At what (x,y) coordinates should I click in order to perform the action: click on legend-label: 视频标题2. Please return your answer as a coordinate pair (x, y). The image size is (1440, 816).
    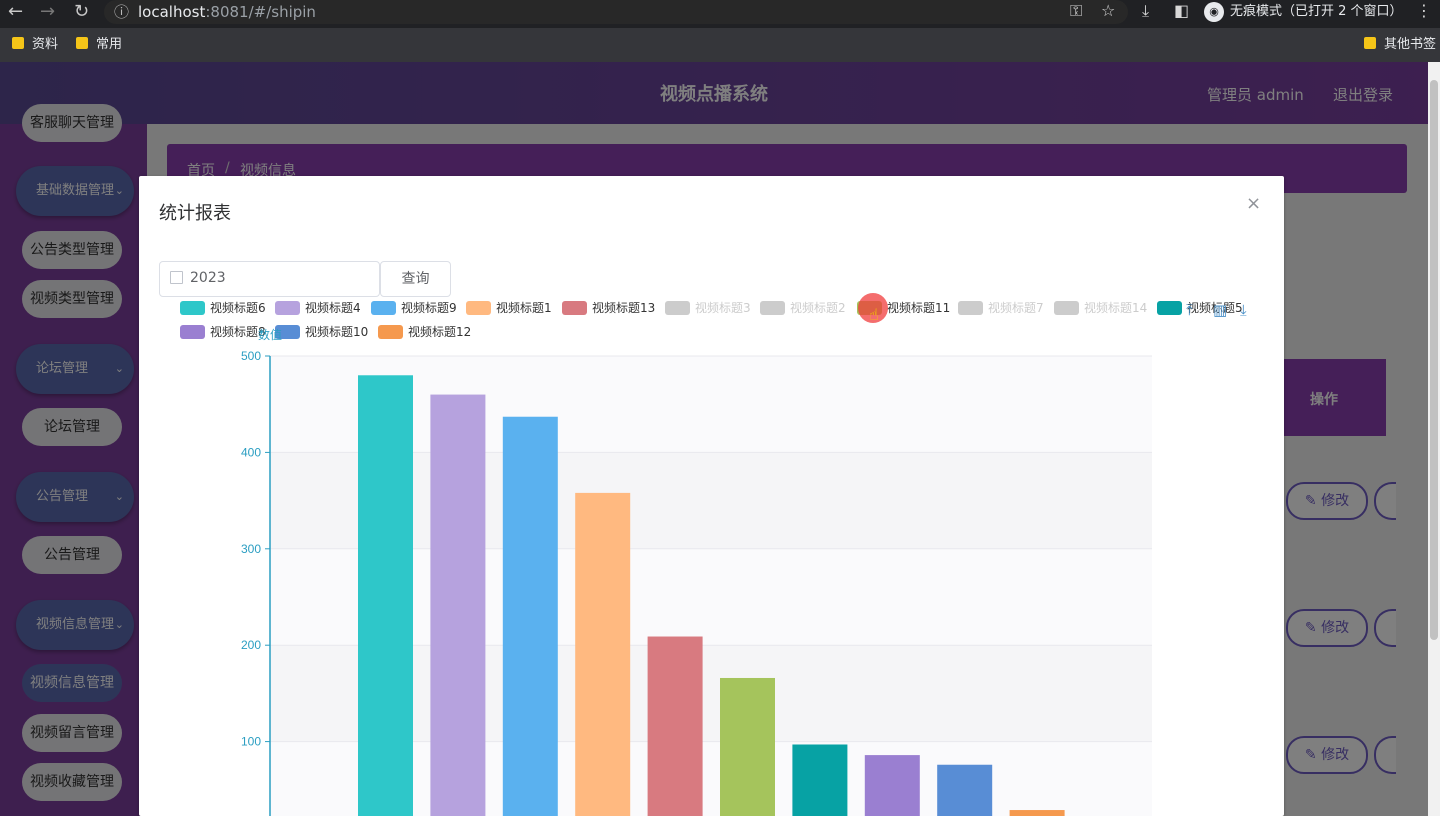
    Looking at the image, I should click on (818, 308).